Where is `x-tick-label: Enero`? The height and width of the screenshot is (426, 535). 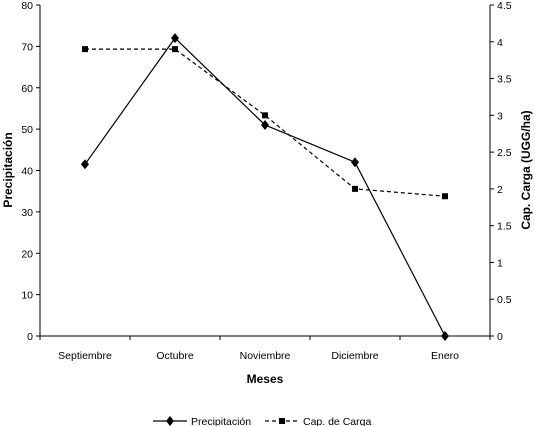 x-tick-label: Enero is located at coordinates (445, 356).